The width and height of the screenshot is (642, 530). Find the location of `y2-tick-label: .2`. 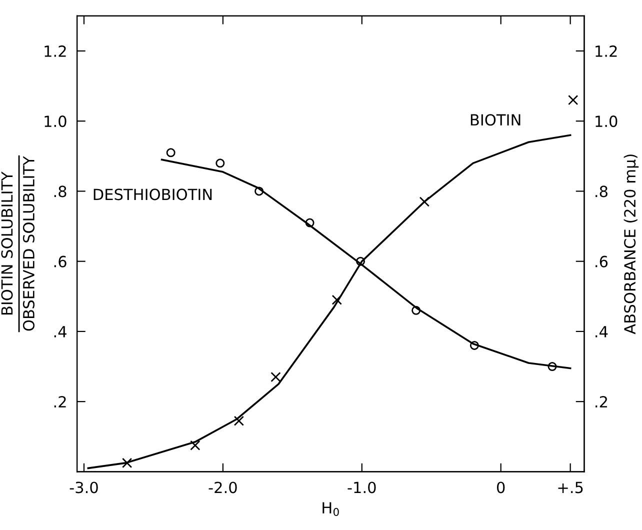

y2-tick-label: .2 is located at coordinates (601, 402).